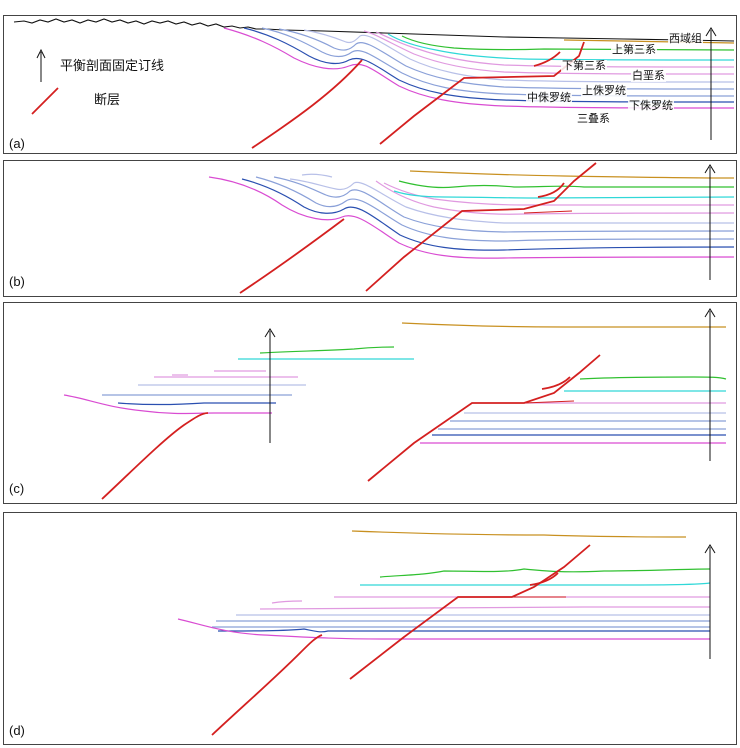 The height and width of the screenshot is (748, 740). What do you see at coordinates (17, 488) in the screenshot?
I see `panel-c-label: (c)` at bounding box center [17, 488].